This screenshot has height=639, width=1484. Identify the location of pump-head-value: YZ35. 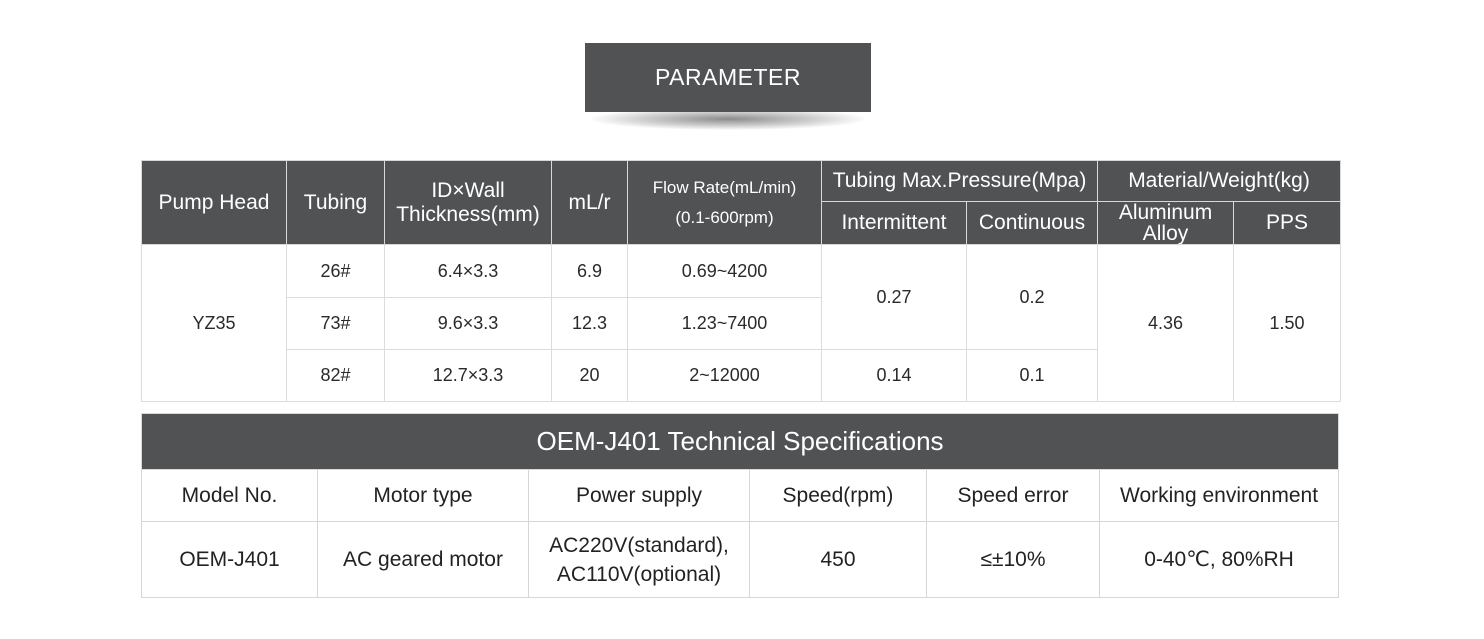
(214, 323).